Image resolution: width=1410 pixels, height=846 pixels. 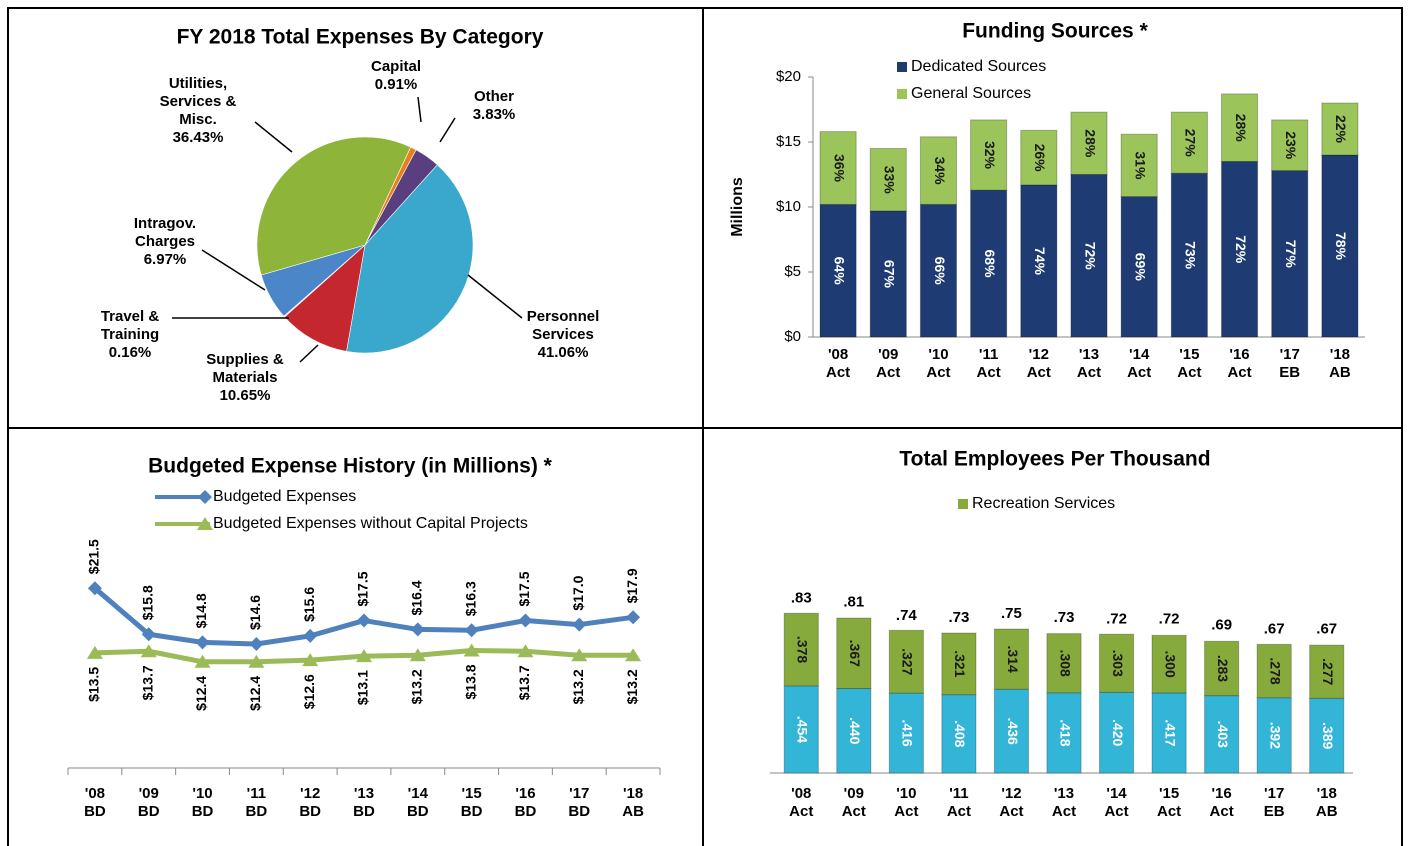 I want to click on segment-label: .420, so click(x=1118, y=732).